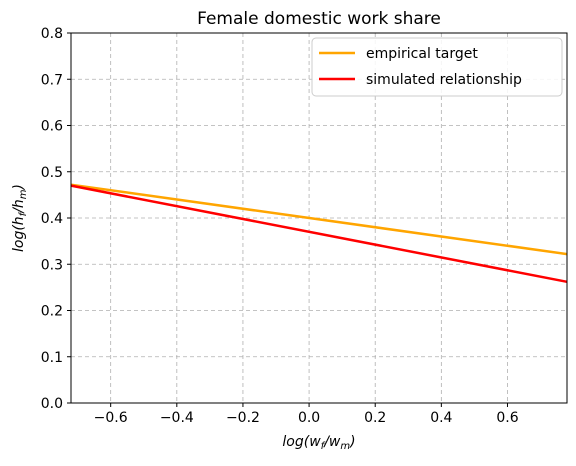  Describe the element at coordinates (375, 418) in the screenshot. I see `x-tick-label: 0.2` at that location.